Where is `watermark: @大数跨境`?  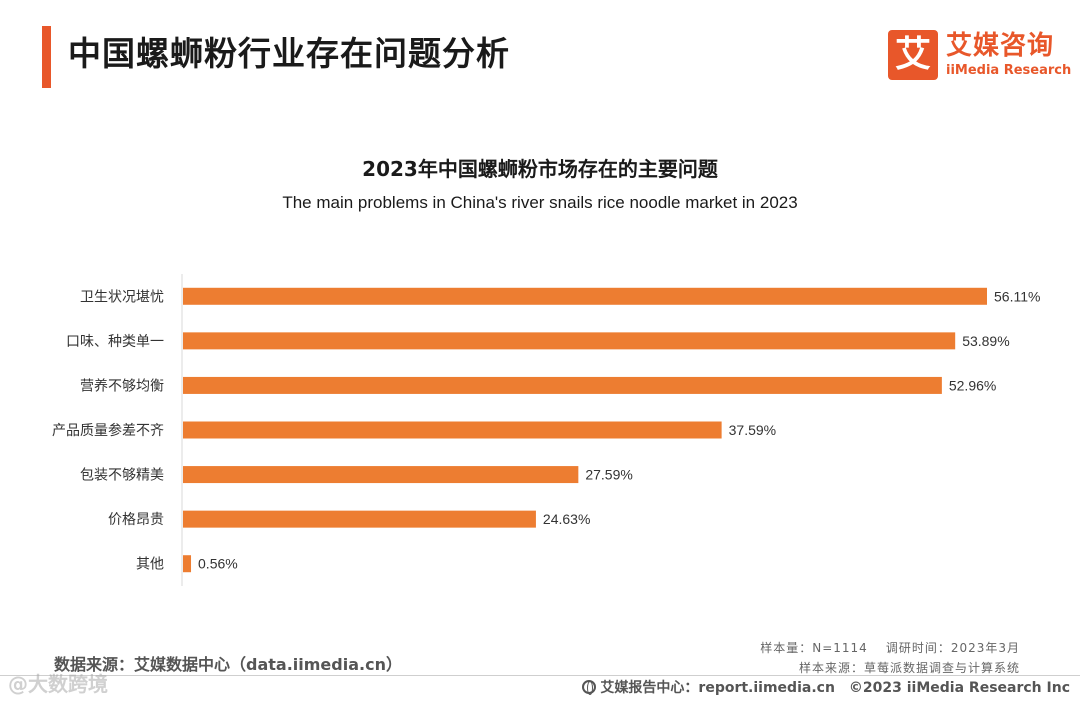
watermark: @大数跨境 is located at coordinates (58, 684).